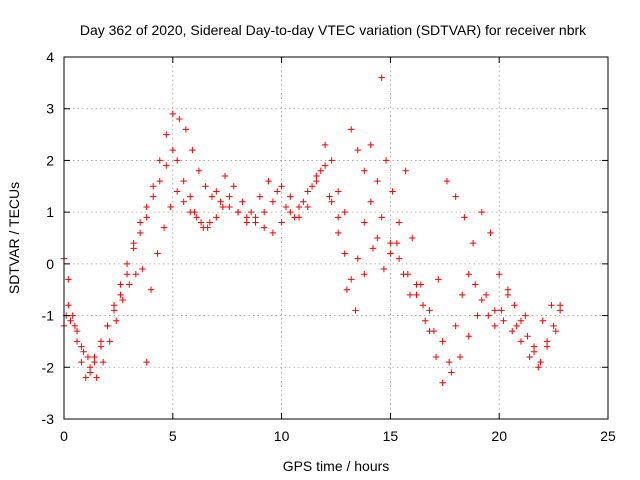 The image size is (640, 480). What do you see at coordinates (50, 57) in the screenshot?
I see `y-tick-label: 4` at bounding box center [50, 57].